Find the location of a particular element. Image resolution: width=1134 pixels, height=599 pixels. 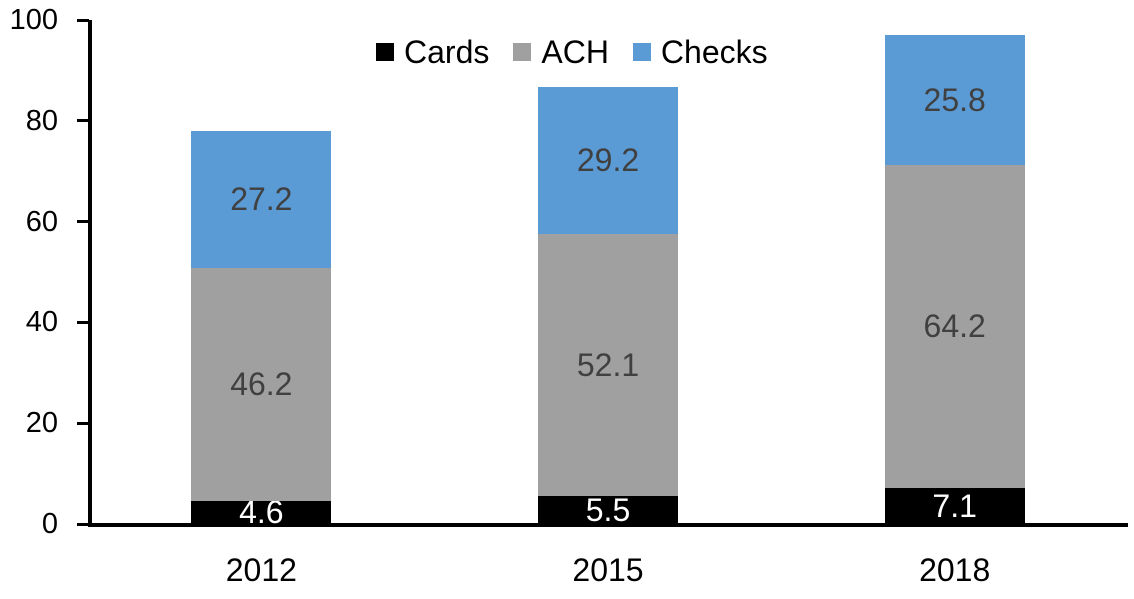

y-tick-label: 0 is located at coordinates (49, 524).